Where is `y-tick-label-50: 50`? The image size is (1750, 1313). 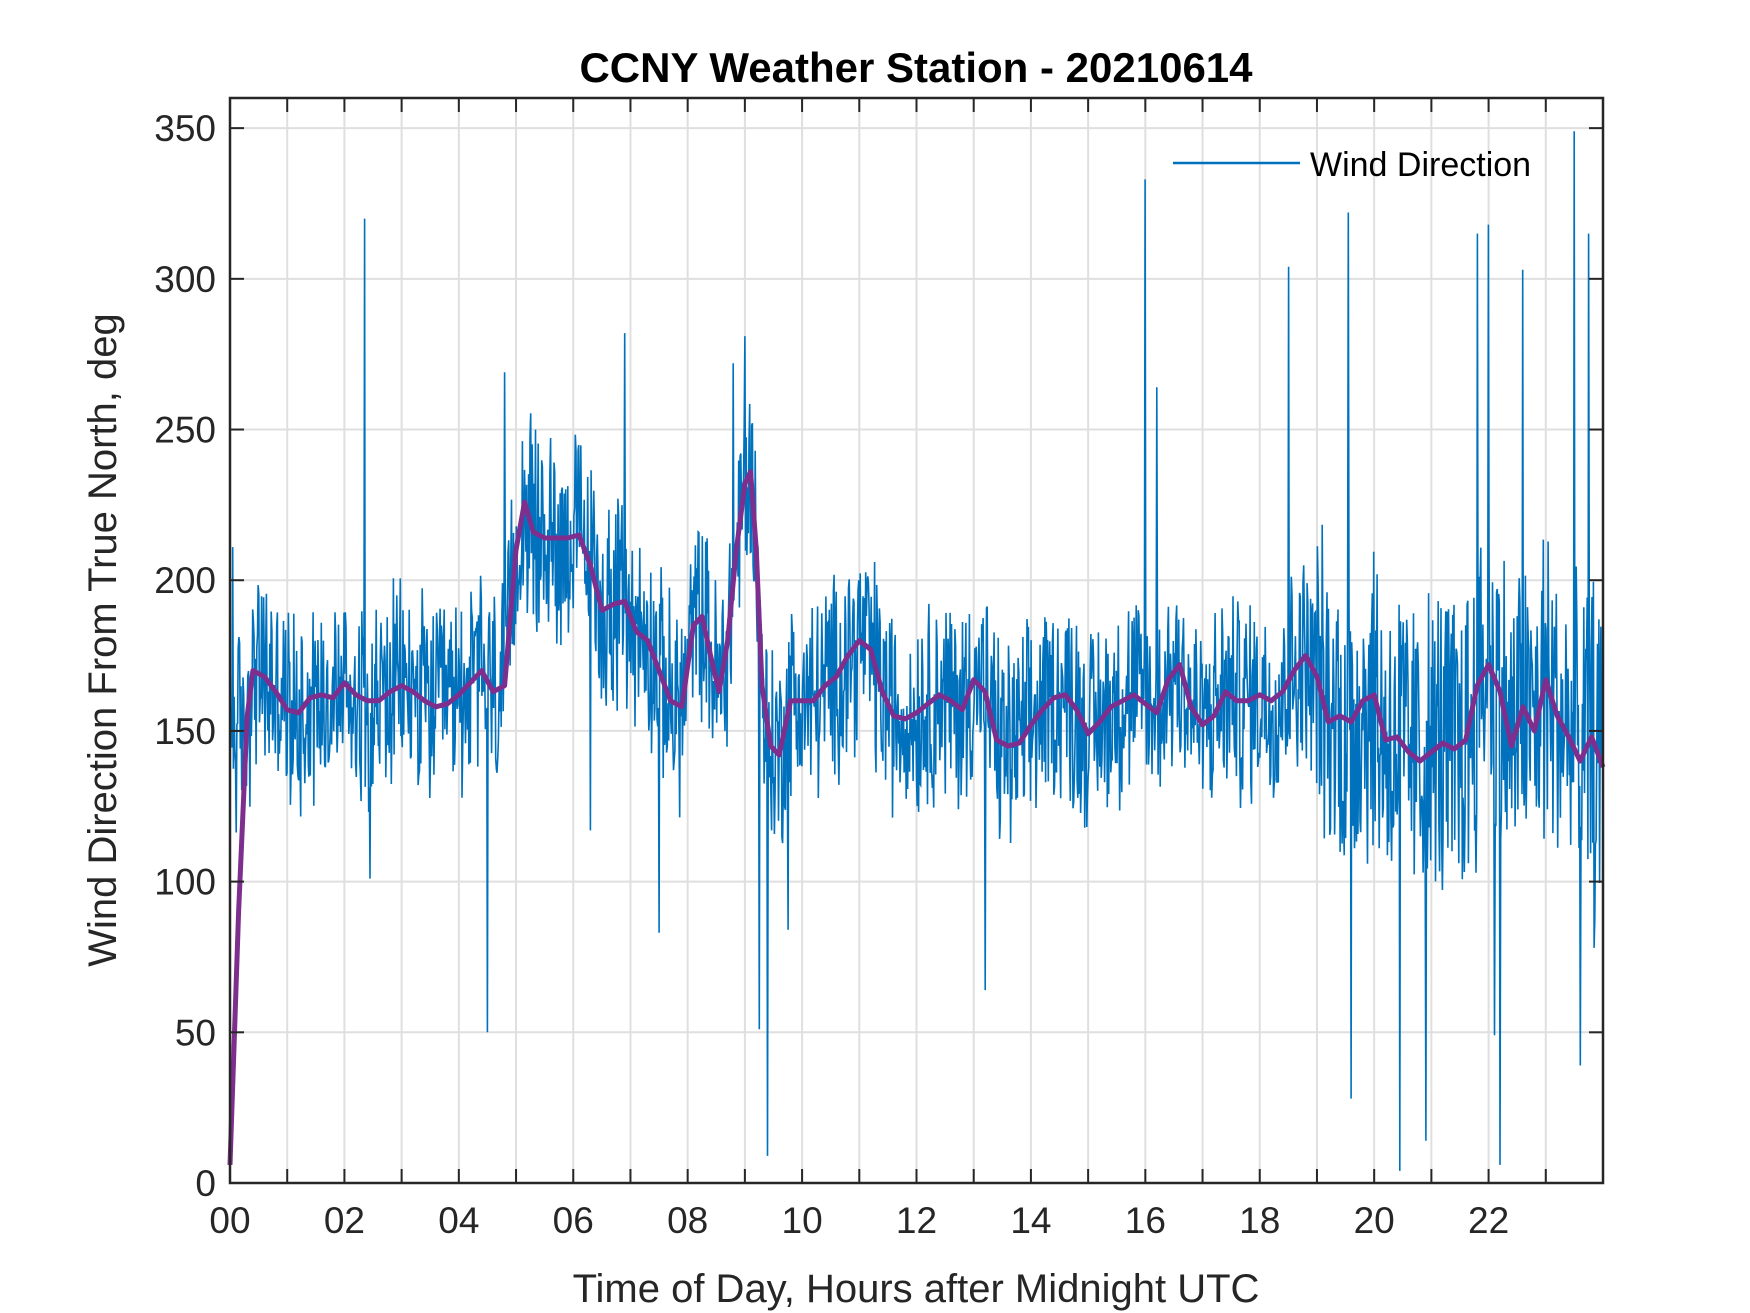
y-tick-label-50: 50 is located at coordinates (195, 1032).